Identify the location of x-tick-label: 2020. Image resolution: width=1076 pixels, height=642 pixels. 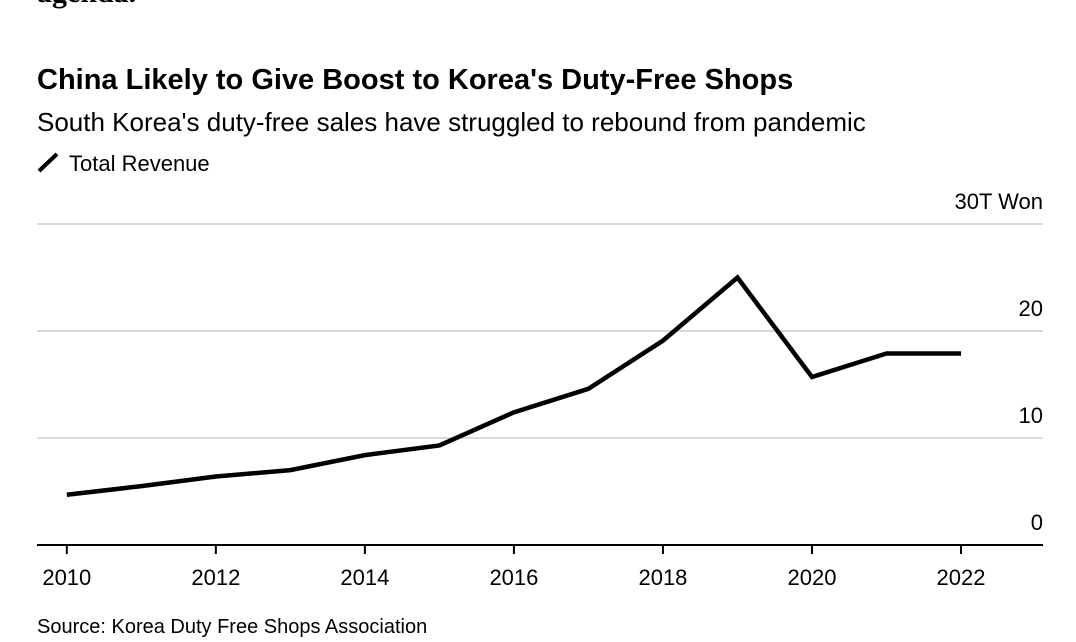
(812, 577).